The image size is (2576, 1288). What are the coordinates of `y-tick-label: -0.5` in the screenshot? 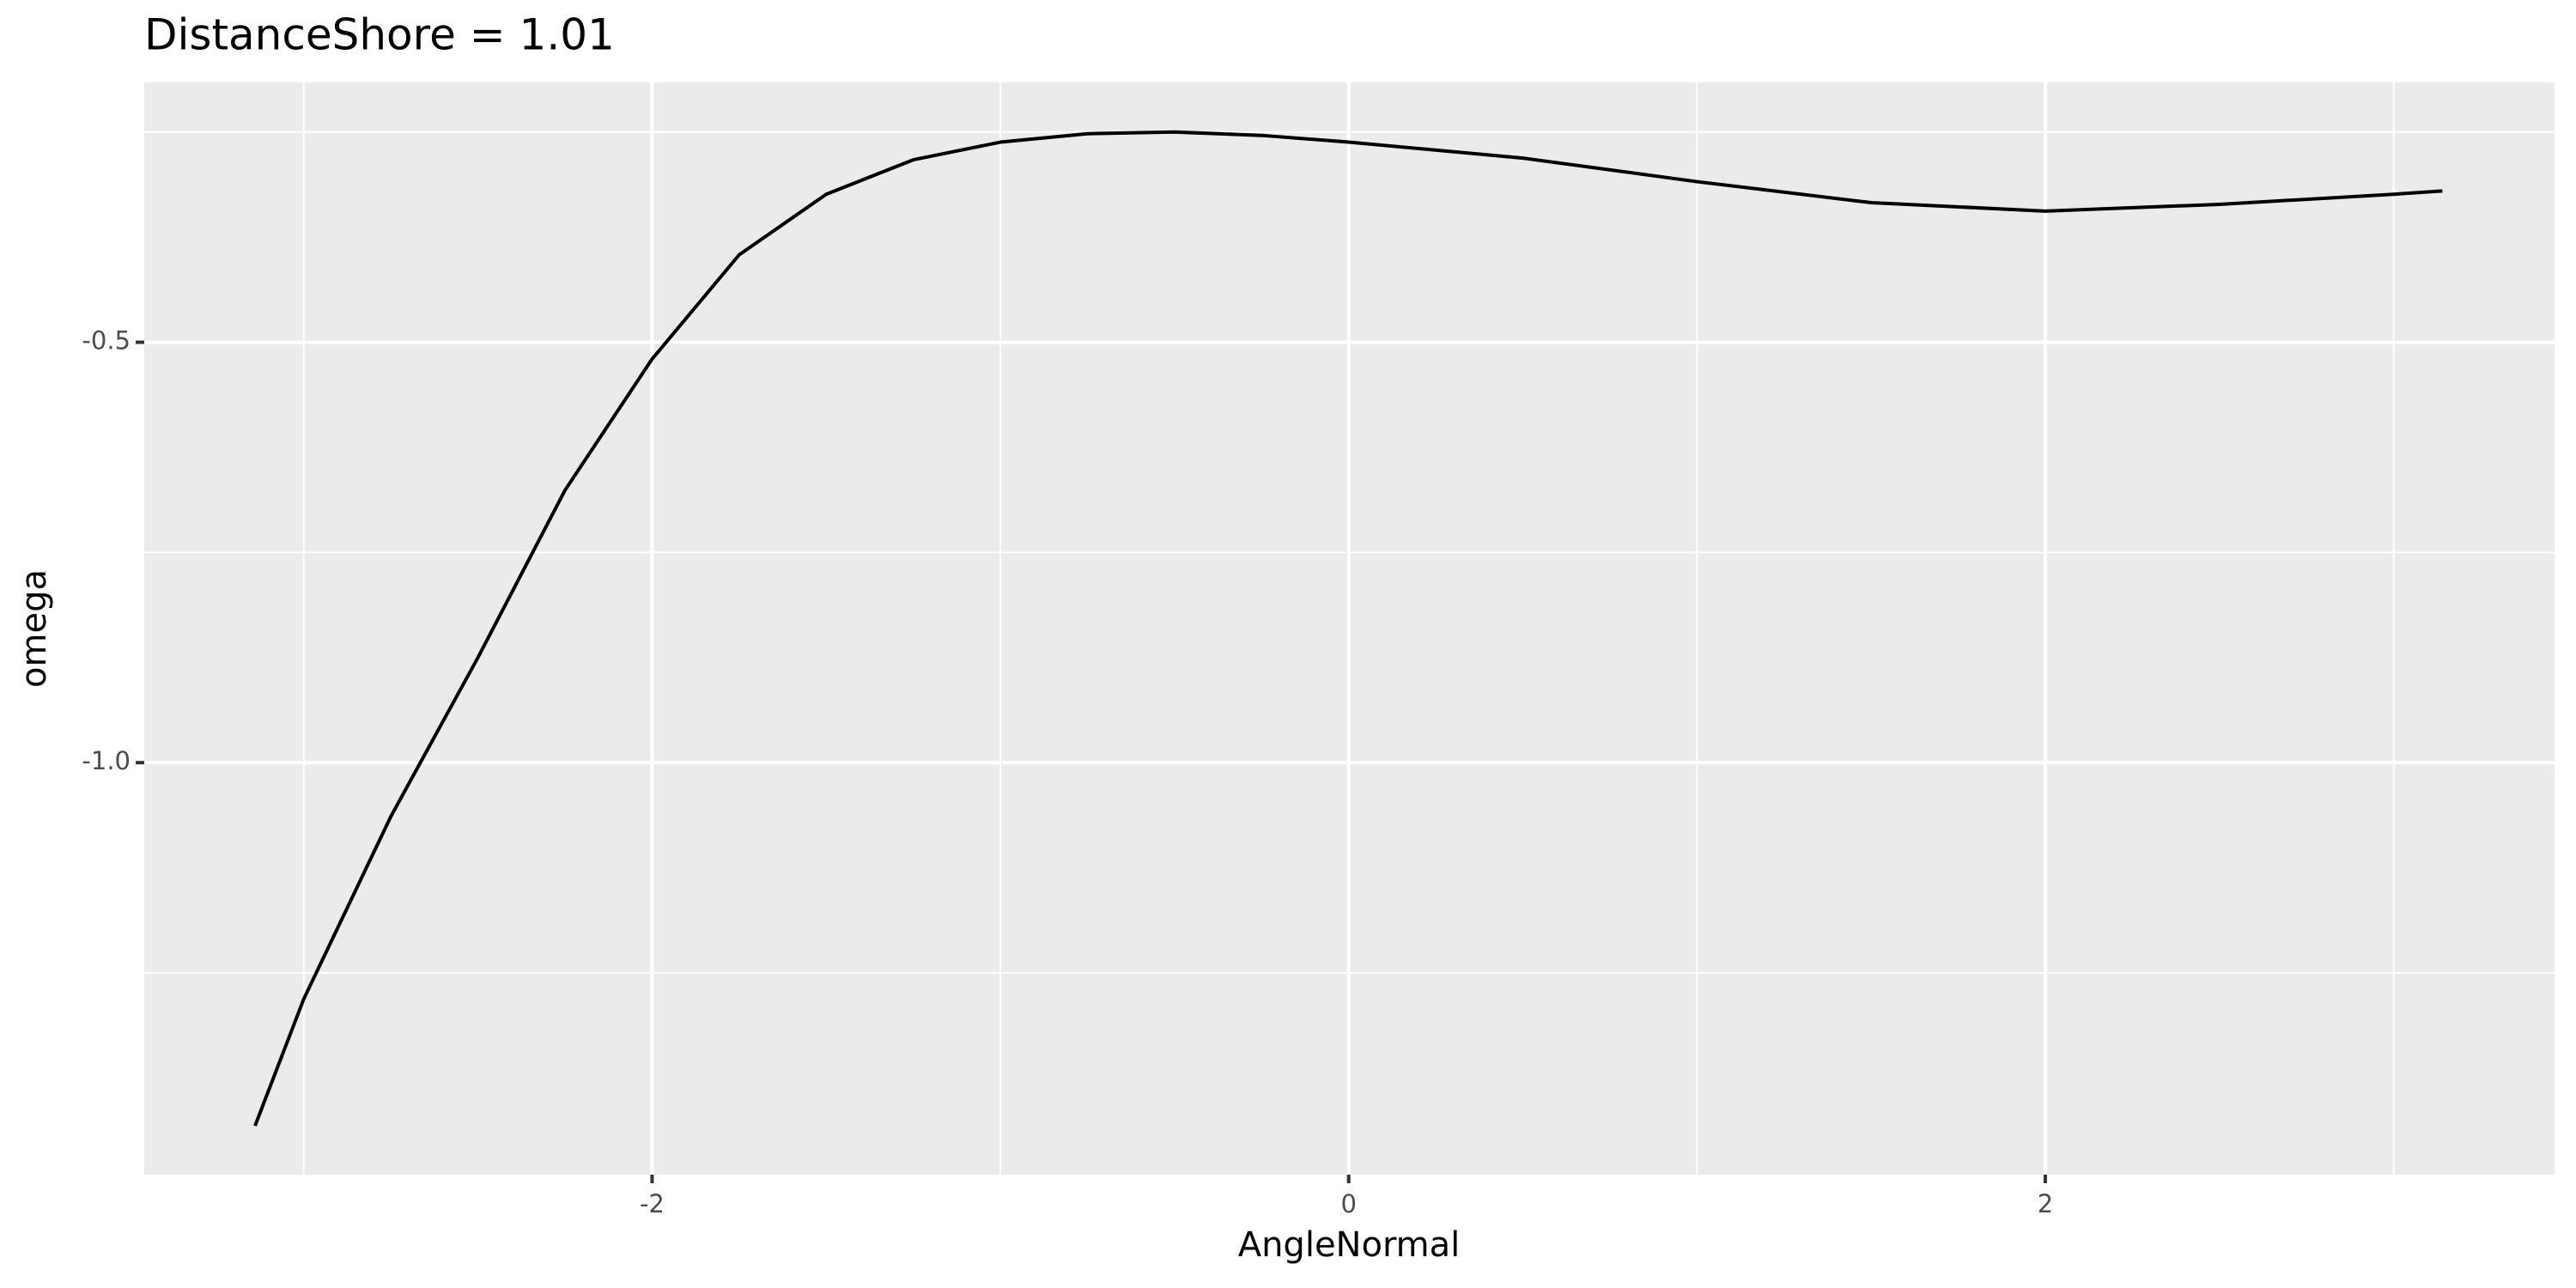 It's located at (106, 340).